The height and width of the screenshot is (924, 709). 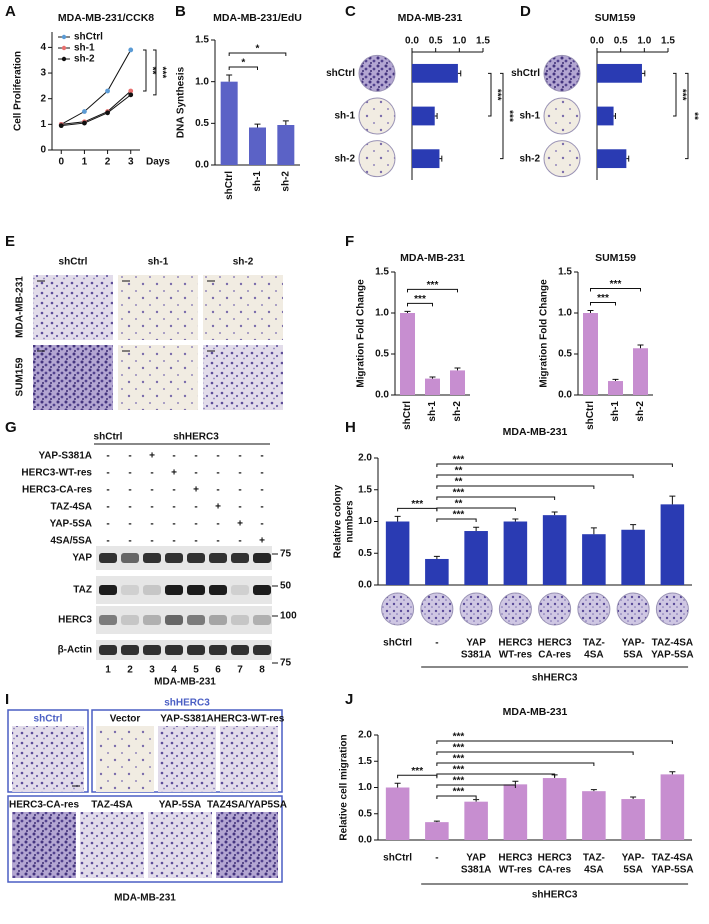 I want to click on x-tick-label: 0, so click(x=61, y=162).